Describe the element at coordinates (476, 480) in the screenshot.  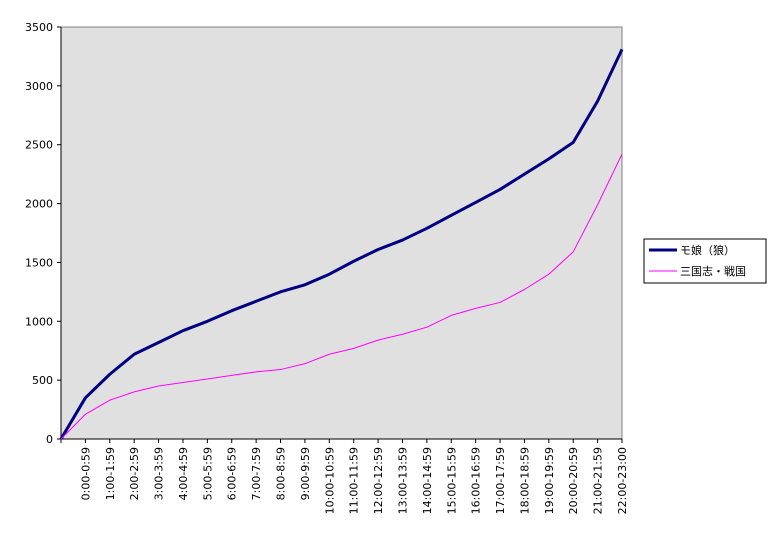
I see `x-tick-label: 16:00-16:59` at that location.